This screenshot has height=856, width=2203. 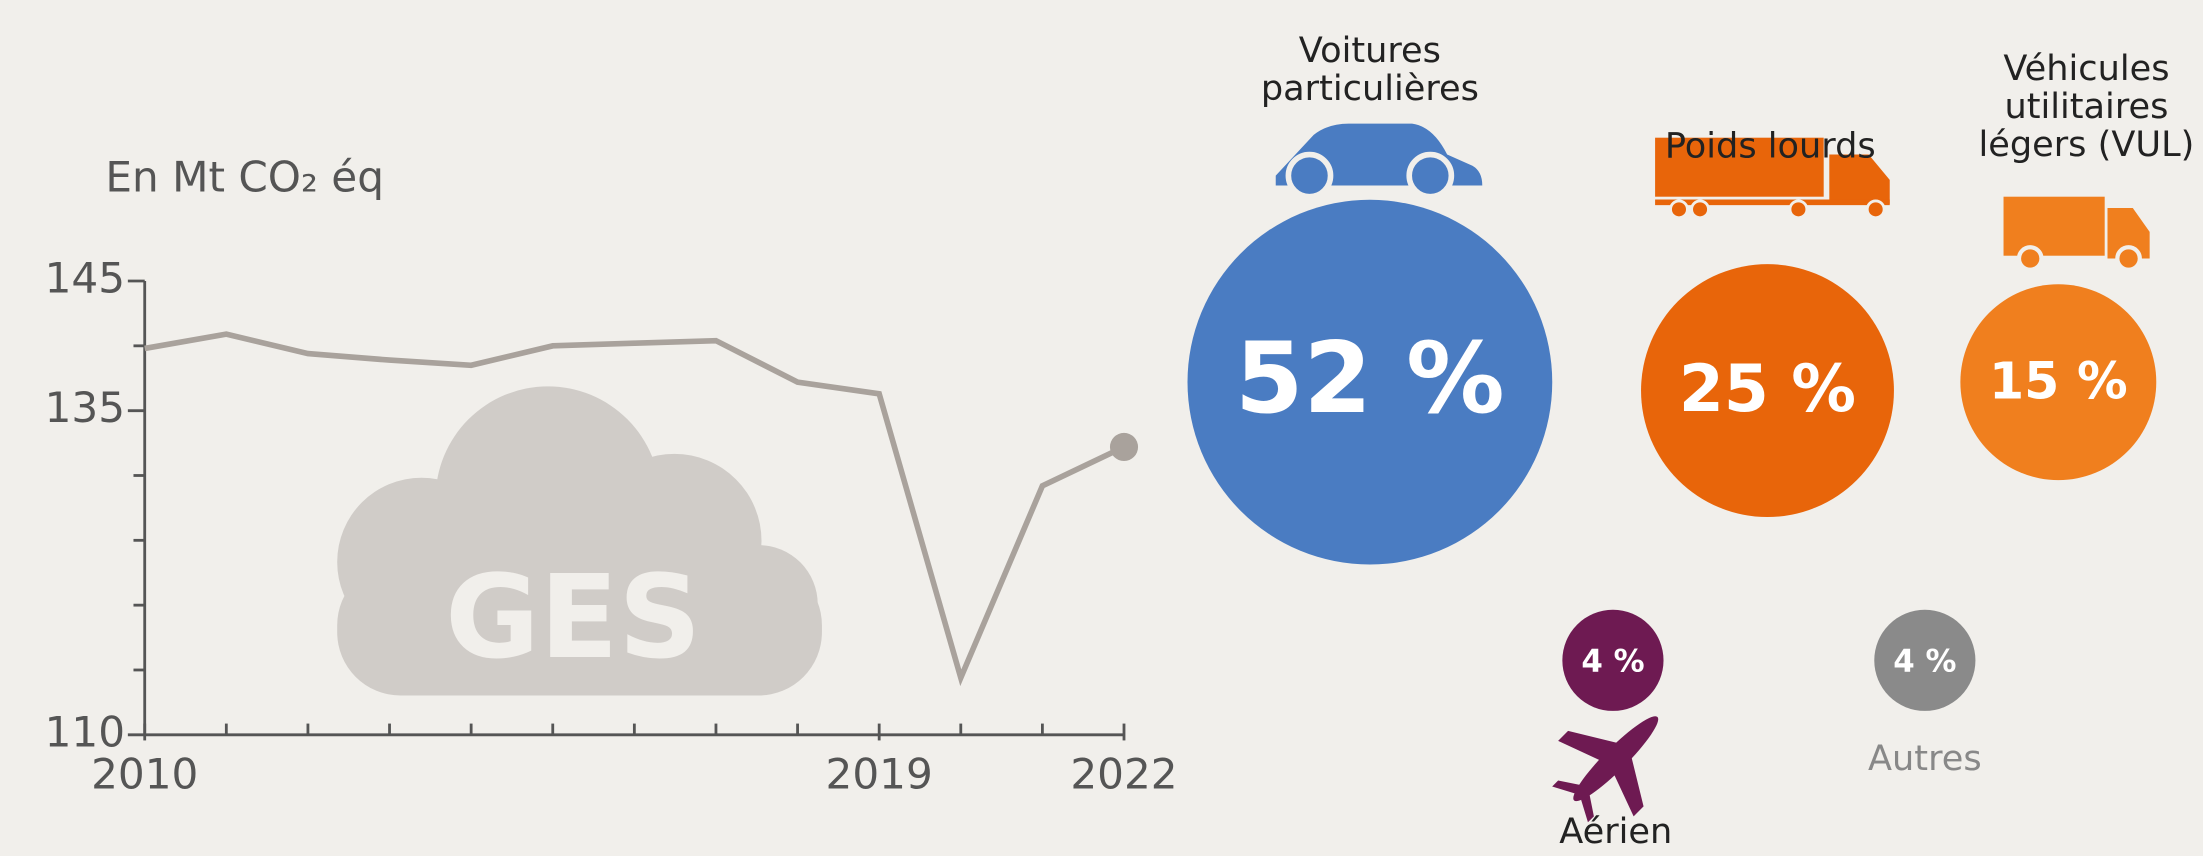 What do you see at coordinates (85, 278) in the screenshot?
I see `y-tick-label: 145` at bounding box center [85, 278].